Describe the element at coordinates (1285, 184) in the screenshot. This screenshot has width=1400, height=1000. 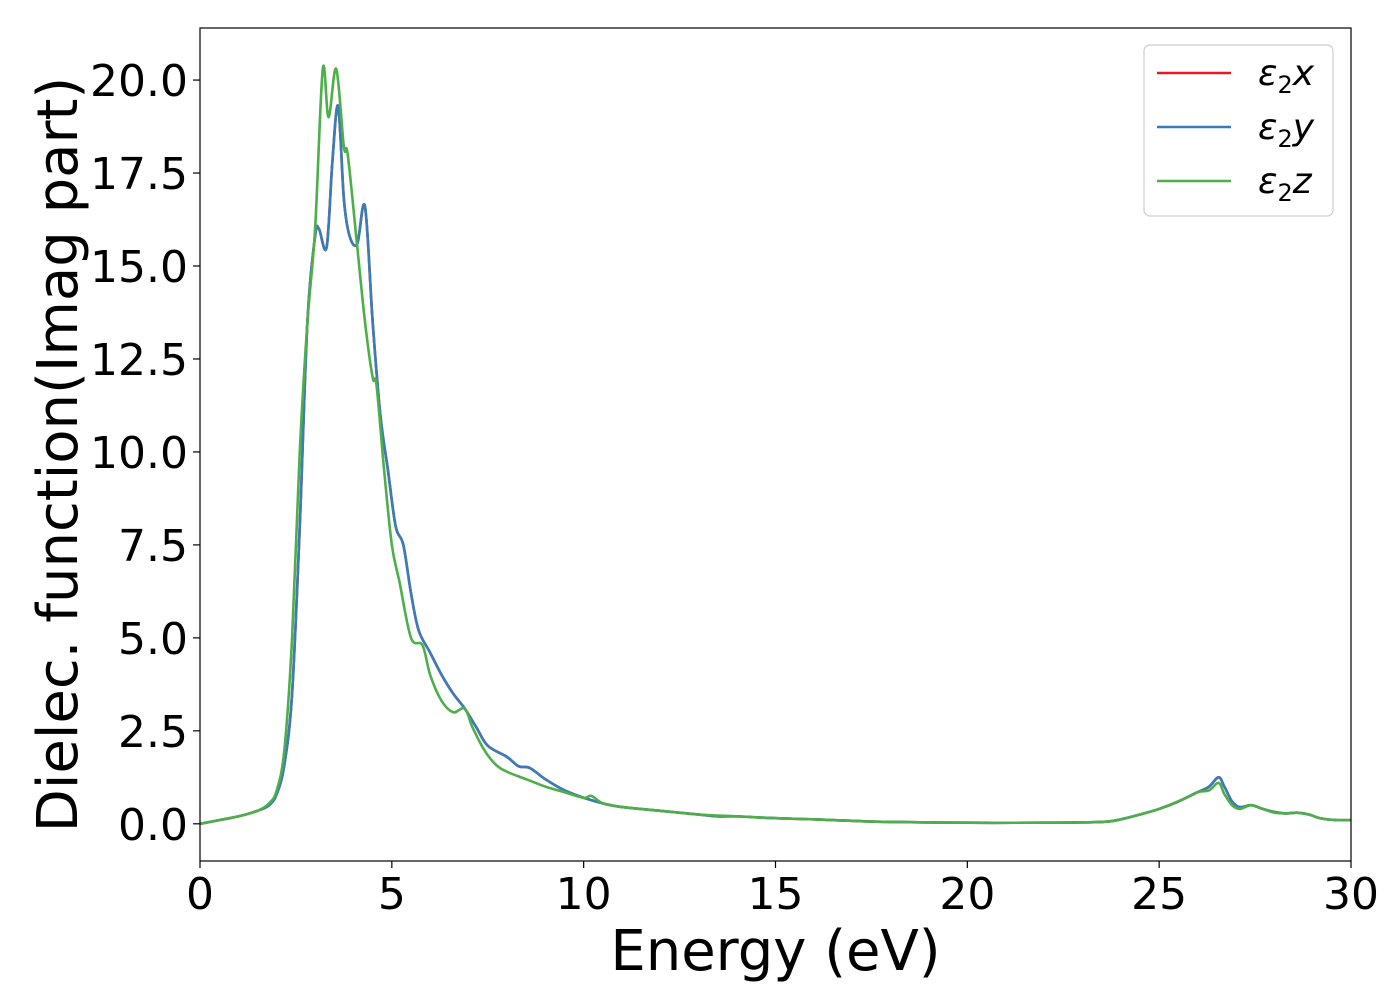
I see `legend-label: ε2z` at that location.